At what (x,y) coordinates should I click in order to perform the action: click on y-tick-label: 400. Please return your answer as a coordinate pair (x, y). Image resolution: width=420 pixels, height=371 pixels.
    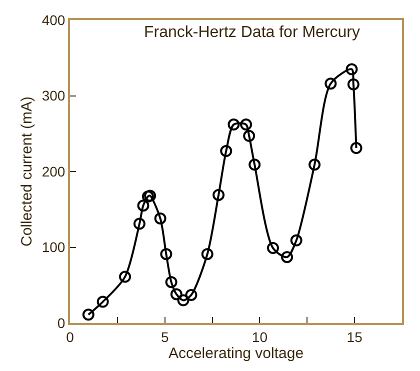
    Looking at the image, I should click on (54, 20).